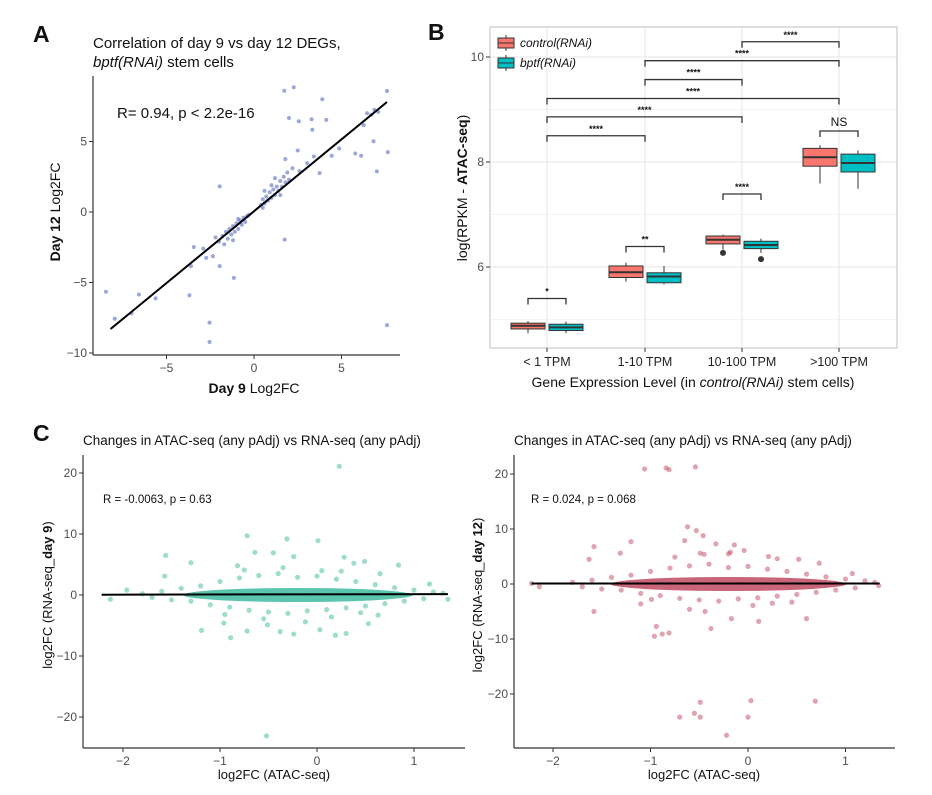 The height and width of the screenshot is (795, 932). I want to click on panel-a-correlation: R= 0.94, p < 2.2e-16, so click(186, 113).